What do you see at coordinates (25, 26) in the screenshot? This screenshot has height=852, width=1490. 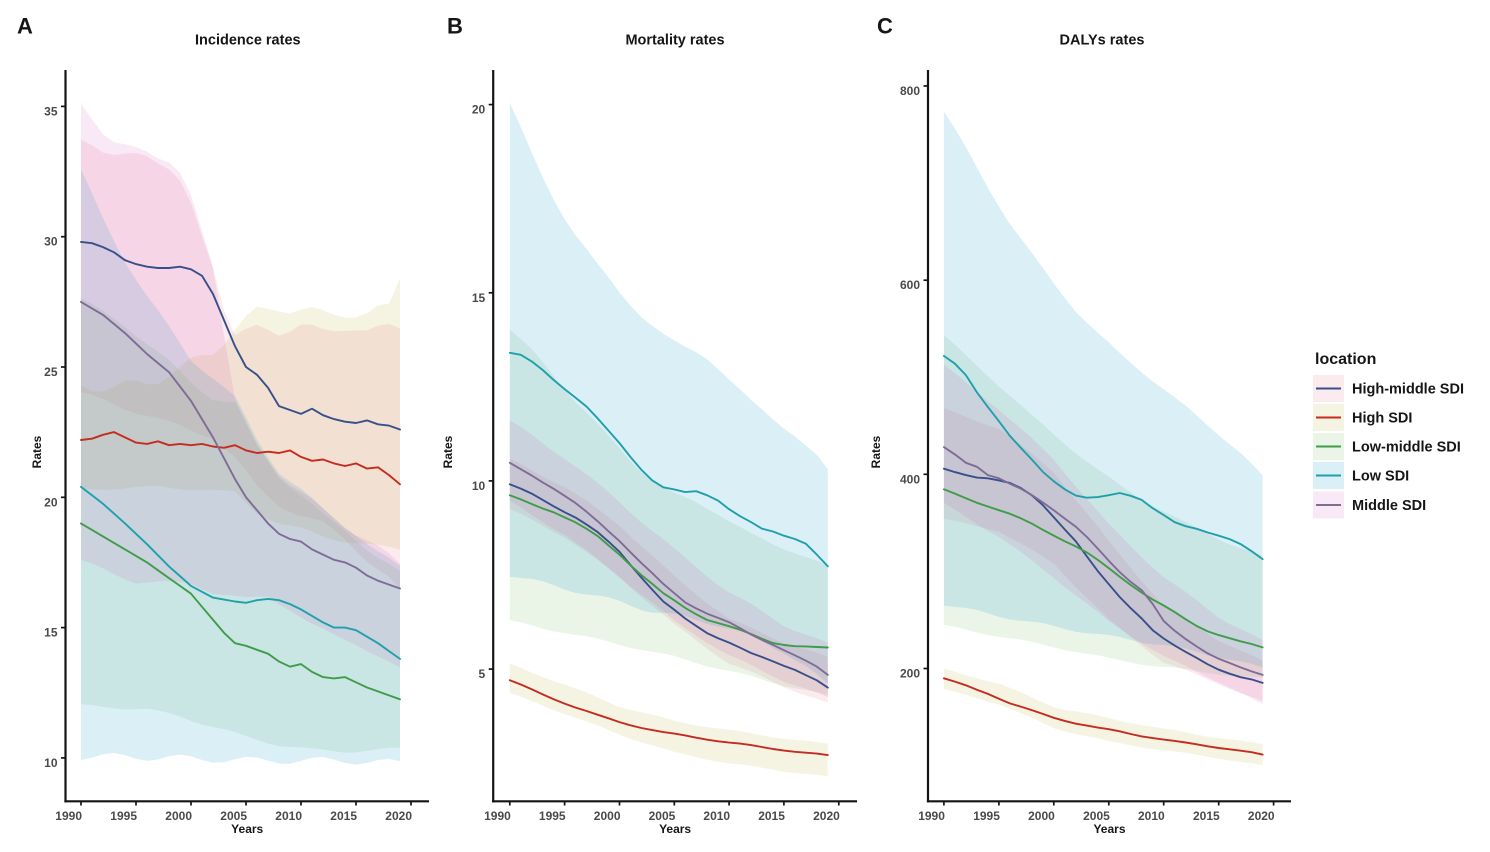 I see `svg-text: A` at bounding box center [25, 26].